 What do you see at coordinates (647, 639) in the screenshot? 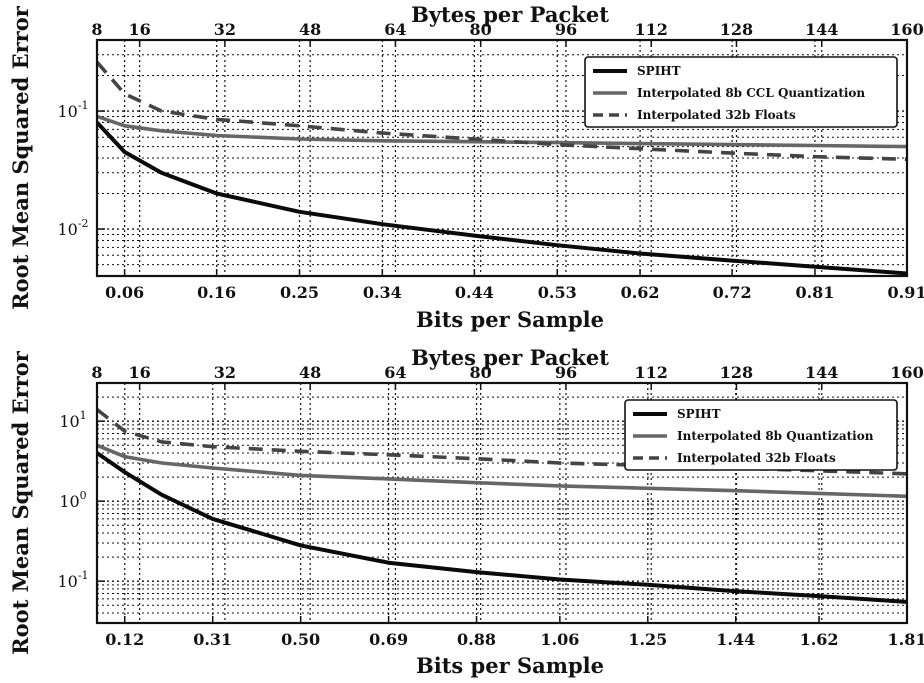
I see `x-tick-label: 1.25` at bounding box center [647, 639].